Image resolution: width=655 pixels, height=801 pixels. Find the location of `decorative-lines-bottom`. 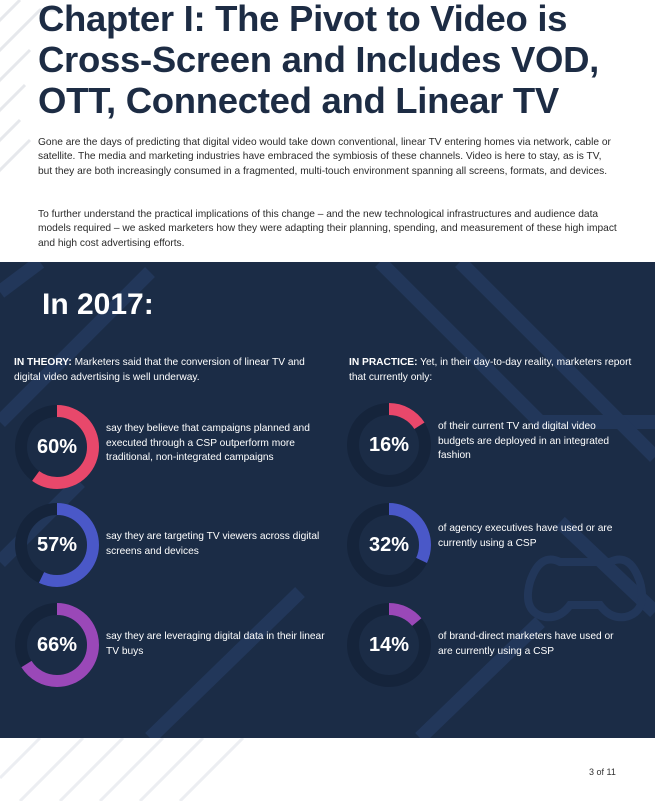

decorative-lines-bottom is located at coordinates (122, 769).